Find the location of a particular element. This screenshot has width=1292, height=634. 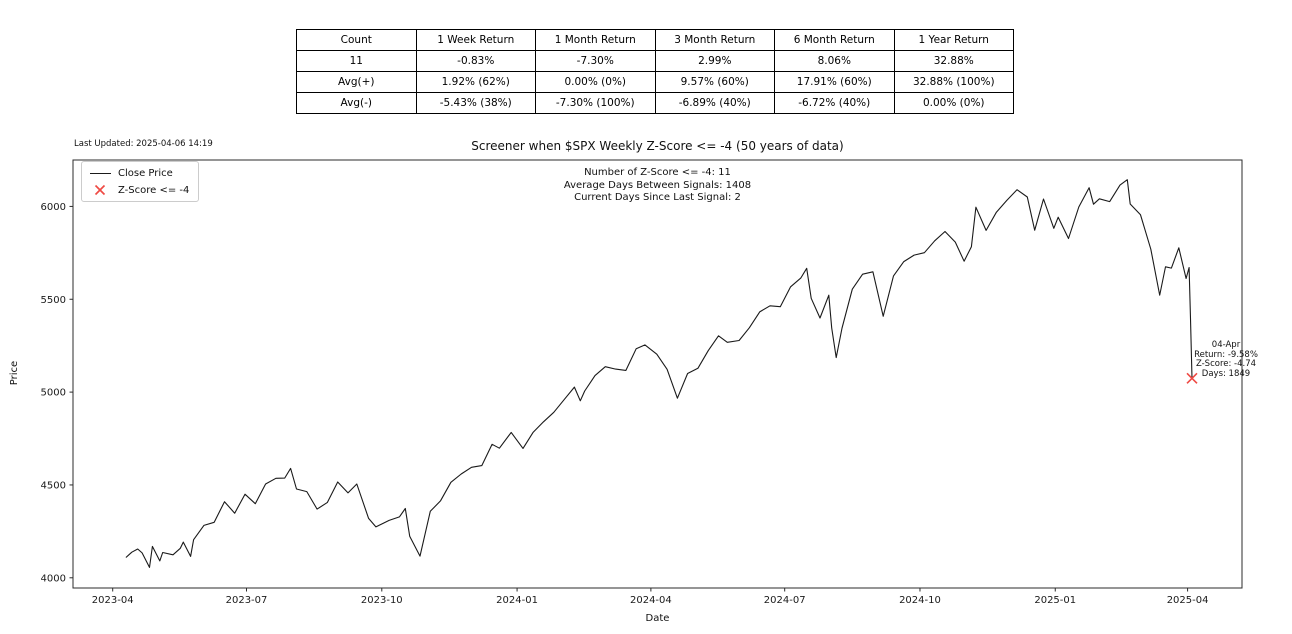

table-cell: -7.30% (100%) is located at coordinates (595, 103).